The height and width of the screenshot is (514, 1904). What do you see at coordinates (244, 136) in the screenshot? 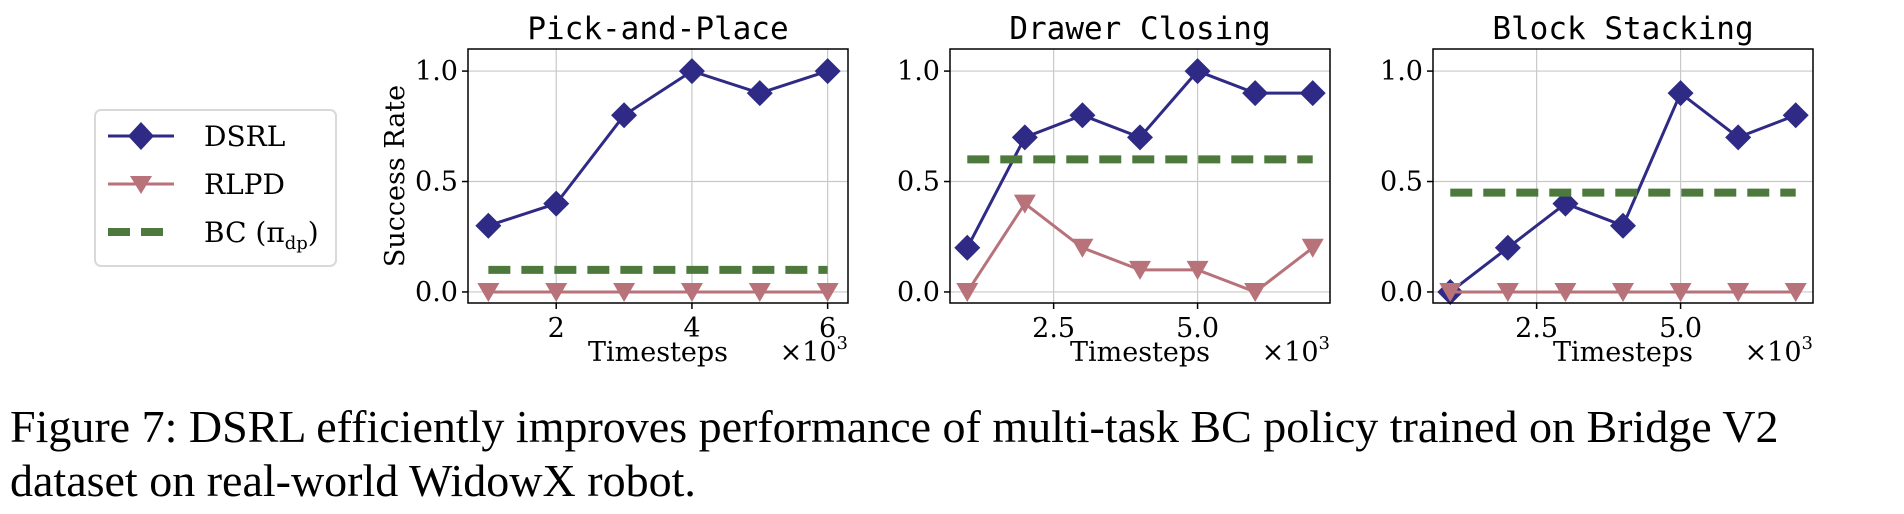
I see `legend-label-dsrl: DSRL` at bounding box center [244, 136].